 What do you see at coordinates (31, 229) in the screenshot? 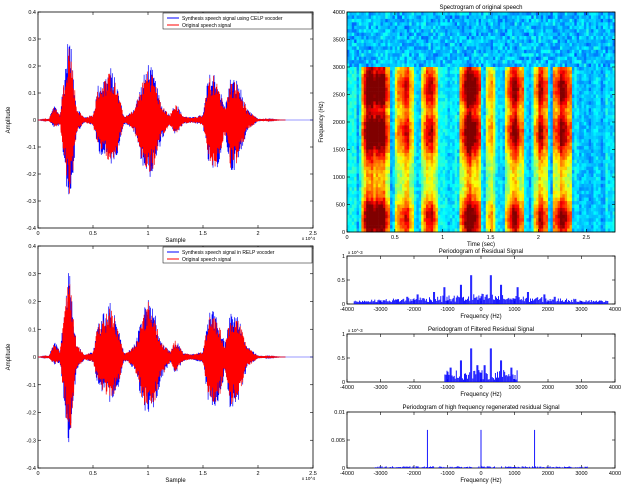
I see `y-tick-label: -0.4` at bounding box center [31, 229].